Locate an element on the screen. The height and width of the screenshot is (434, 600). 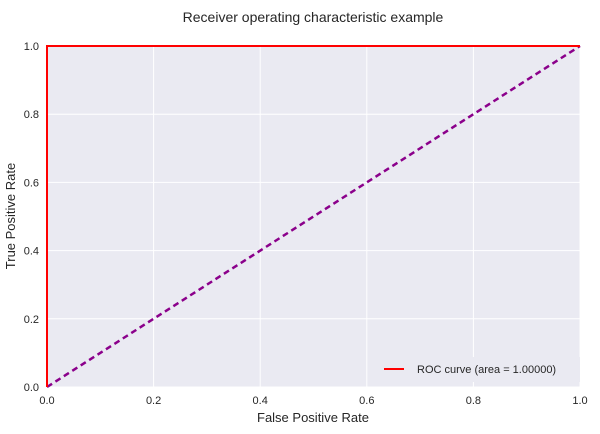
y-tick-label: 0.2 is located at coordinates (31, 320).